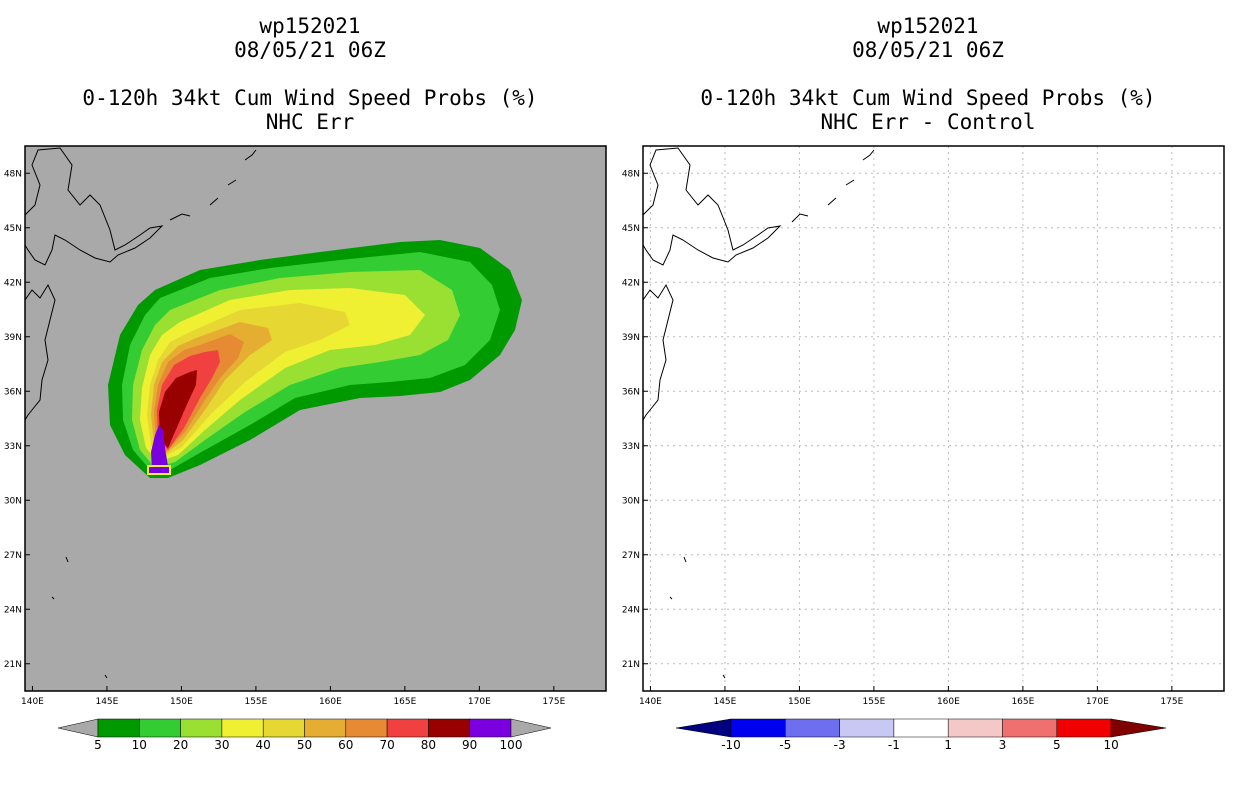  Describe the element at coordinates (928, 26) in the screenshot. I see `right-storm-id: wp152021` at that location.